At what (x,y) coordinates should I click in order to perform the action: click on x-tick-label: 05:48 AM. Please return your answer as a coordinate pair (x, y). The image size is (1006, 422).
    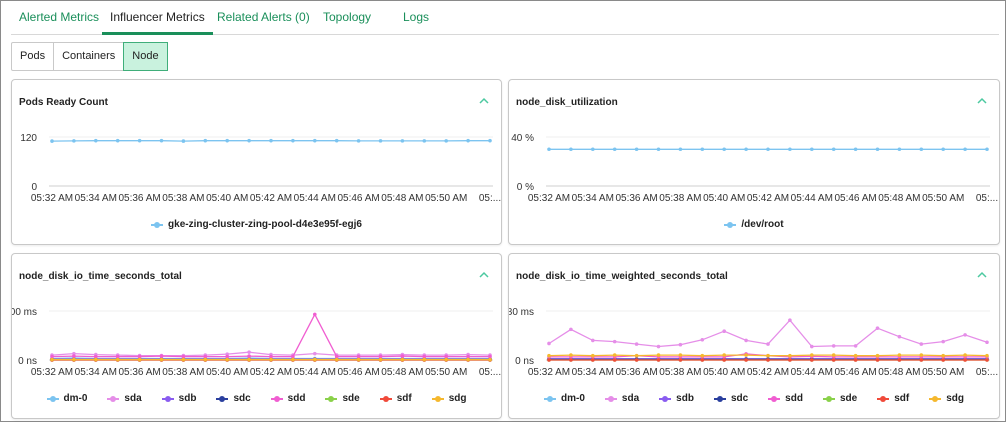
    Looking at the image, I should click on (899, 372).